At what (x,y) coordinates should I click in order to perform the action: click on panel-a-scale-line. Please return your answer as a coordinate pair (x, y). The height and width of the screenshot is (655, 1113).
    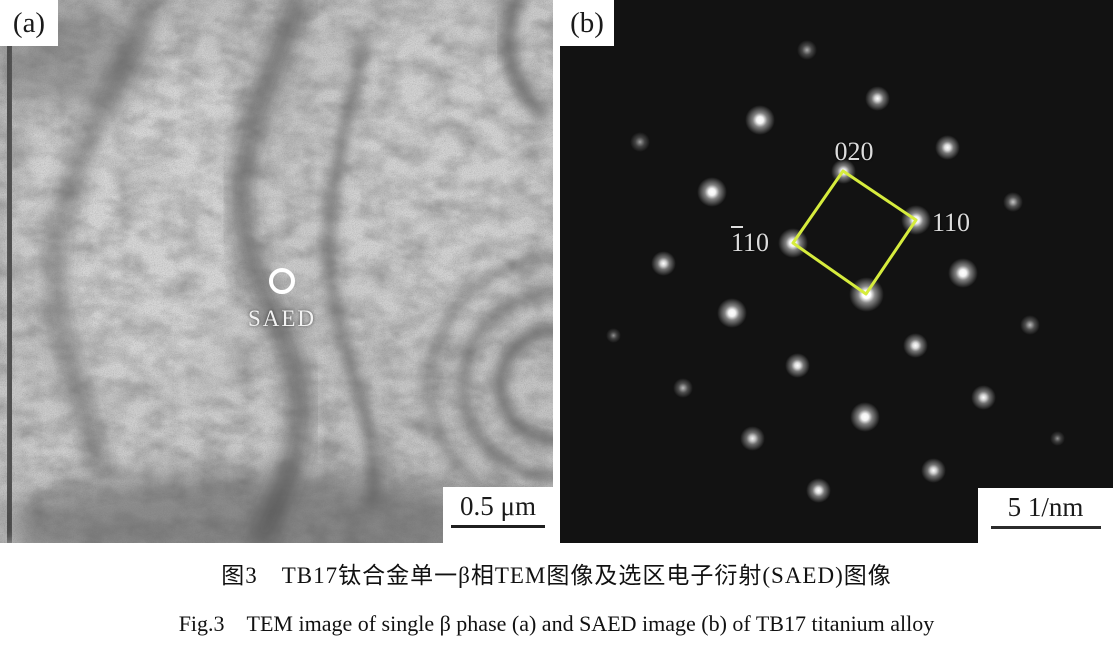
    Looking at the image, I should click on (498, 527).